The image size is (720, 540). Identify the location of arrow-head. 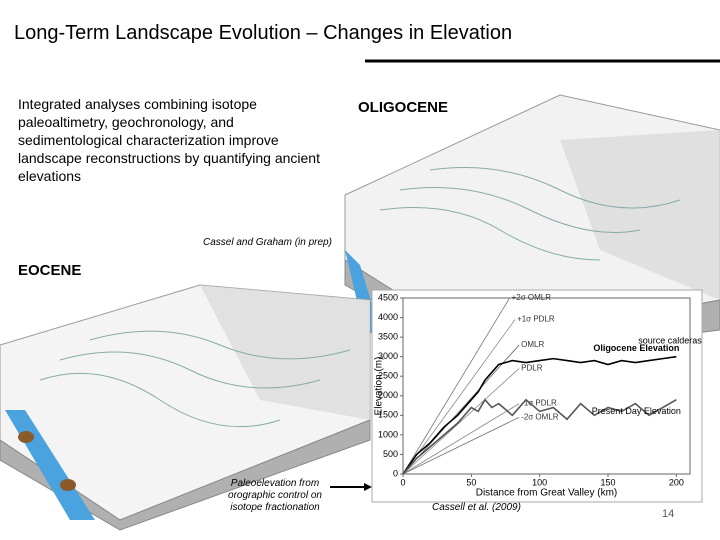
(368, 487).